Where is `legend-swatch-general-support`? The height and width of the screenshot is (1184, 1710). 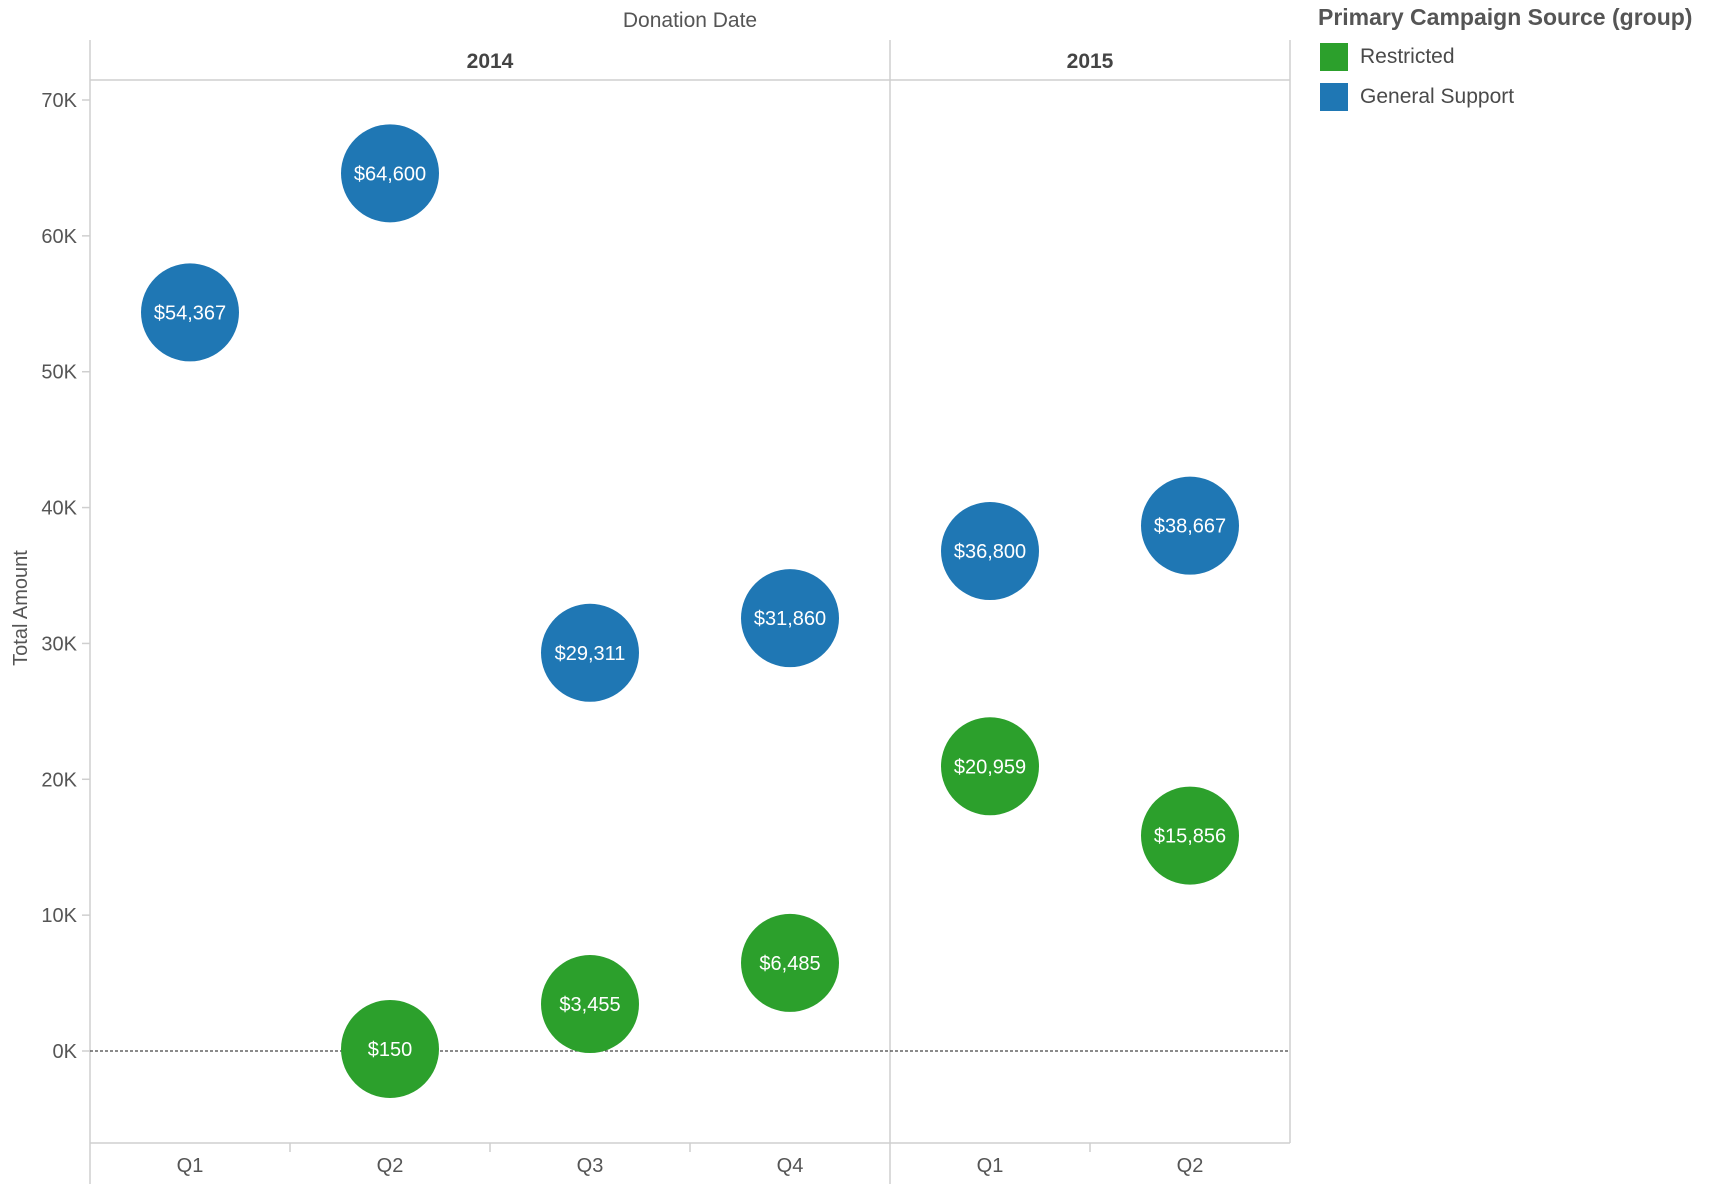
legend-swatch-general-support is located at coordinates (1334, 97).